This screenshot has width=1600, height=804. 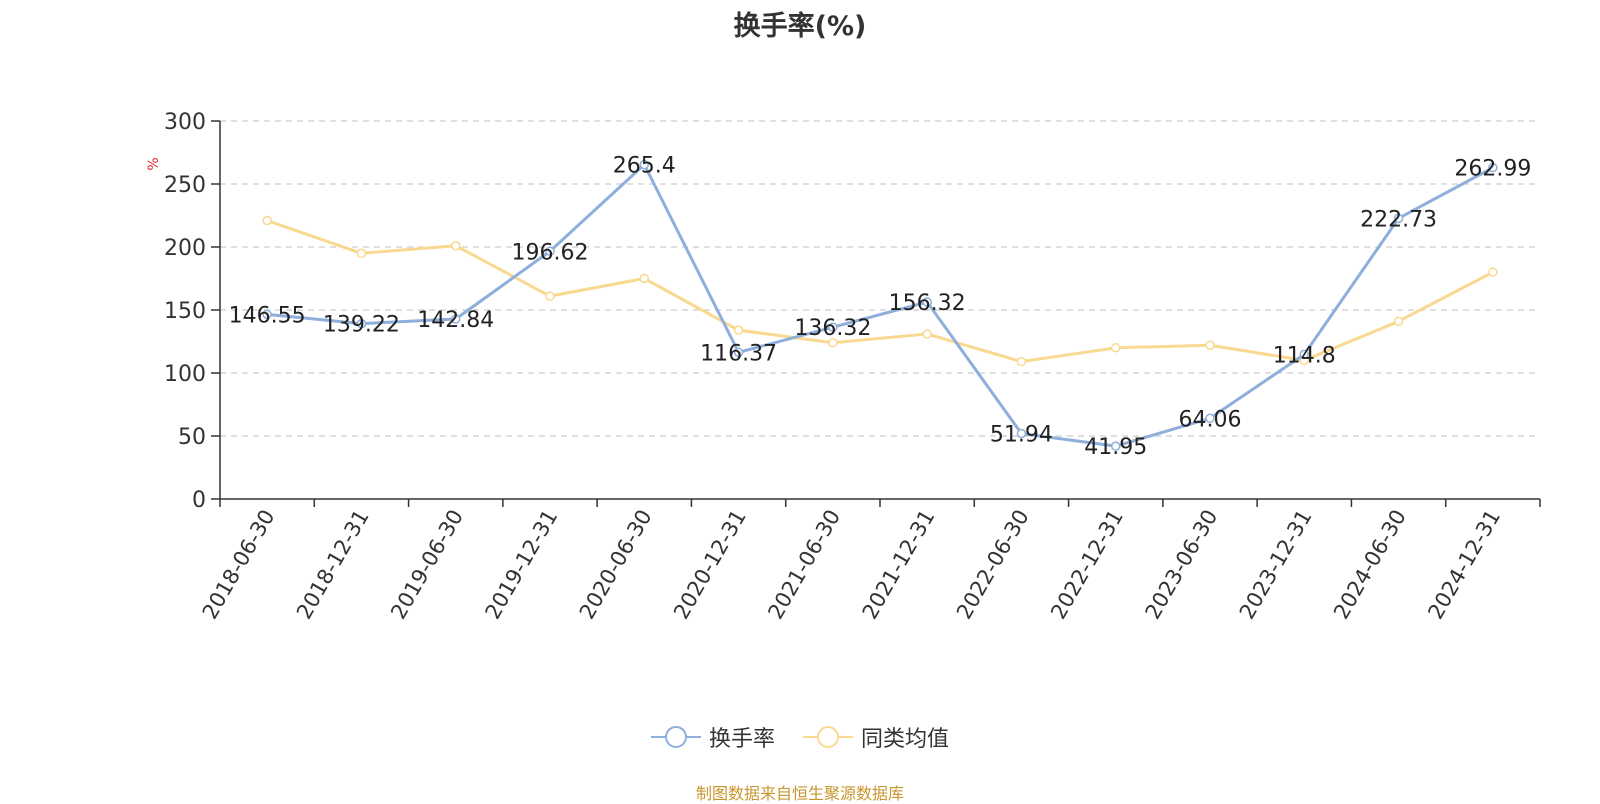 What do you see at coordinates (1276, 565) in the screenshot?
I see `x-tick-label: 2023-12-31` at bounding box center [1276, 565].